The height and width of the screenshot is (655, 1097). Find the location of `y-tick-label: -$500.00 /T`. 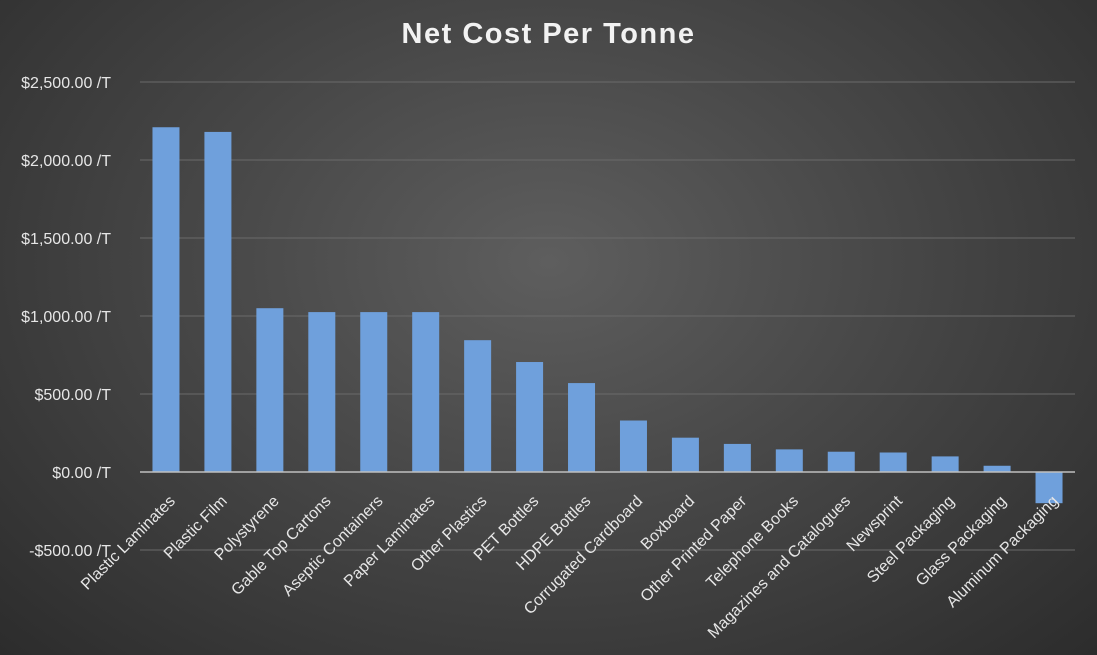

y-tick-label: -$500.00 /T is located at coordinates (70, 551).